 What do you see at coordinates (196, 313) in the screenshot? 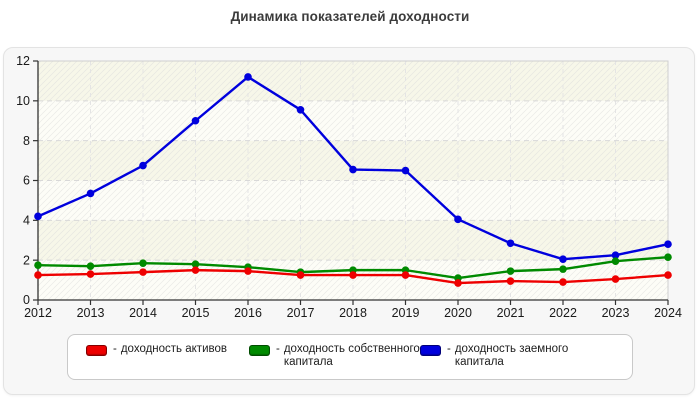
I see `svg-text: 2015` at bounding box center [196, 313].